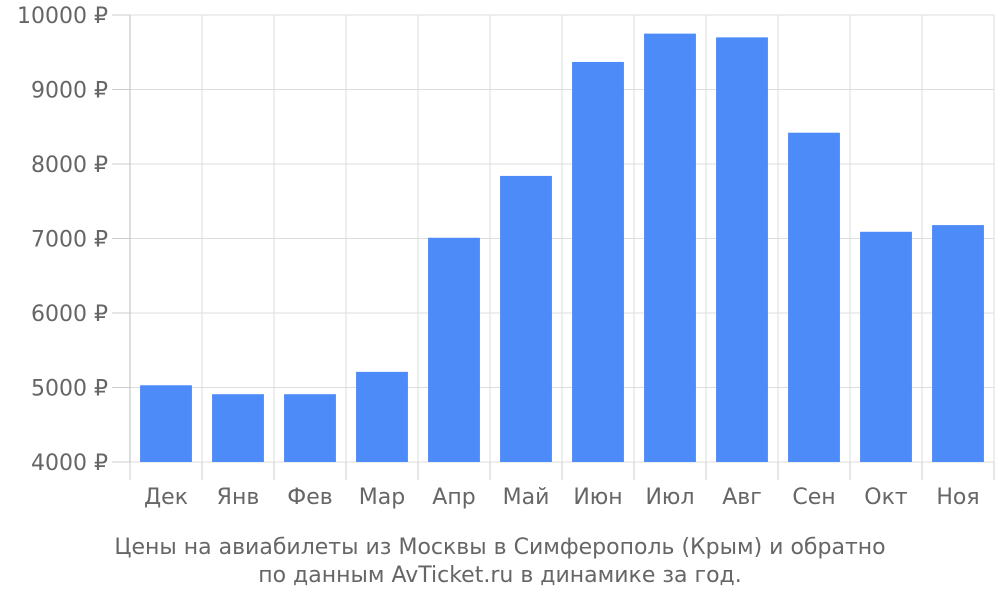 The image size is (1000, 600). What do you see at coordinates (382, 497) in the screenshot?
I see `x-tick-label: Мар` at bounding box center [382, 497].